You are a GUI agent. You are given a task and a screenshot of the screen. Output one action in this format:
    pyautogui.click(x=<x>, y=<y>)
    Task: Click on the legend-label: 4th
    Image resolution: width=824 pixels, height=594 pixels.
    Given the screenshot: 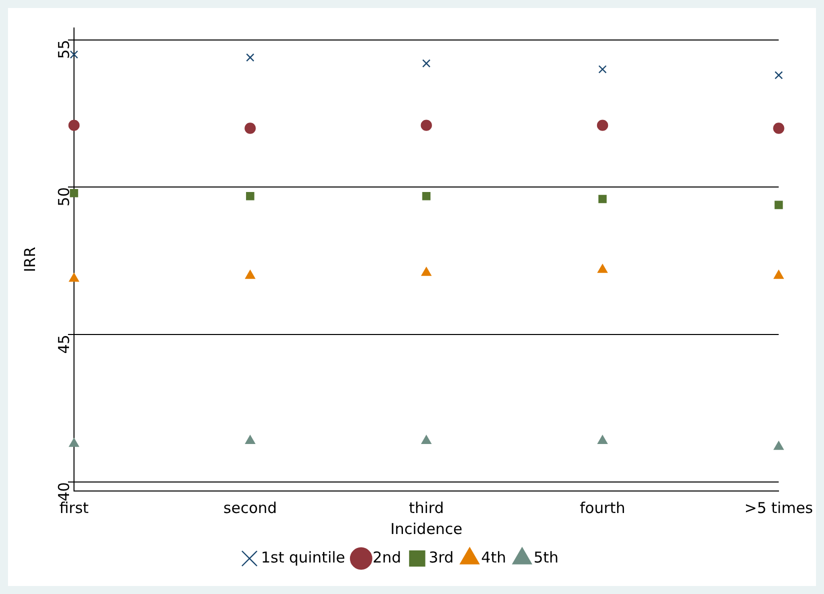 What is the action you would take?
    pyautogui.click(x=493, y=557)
    